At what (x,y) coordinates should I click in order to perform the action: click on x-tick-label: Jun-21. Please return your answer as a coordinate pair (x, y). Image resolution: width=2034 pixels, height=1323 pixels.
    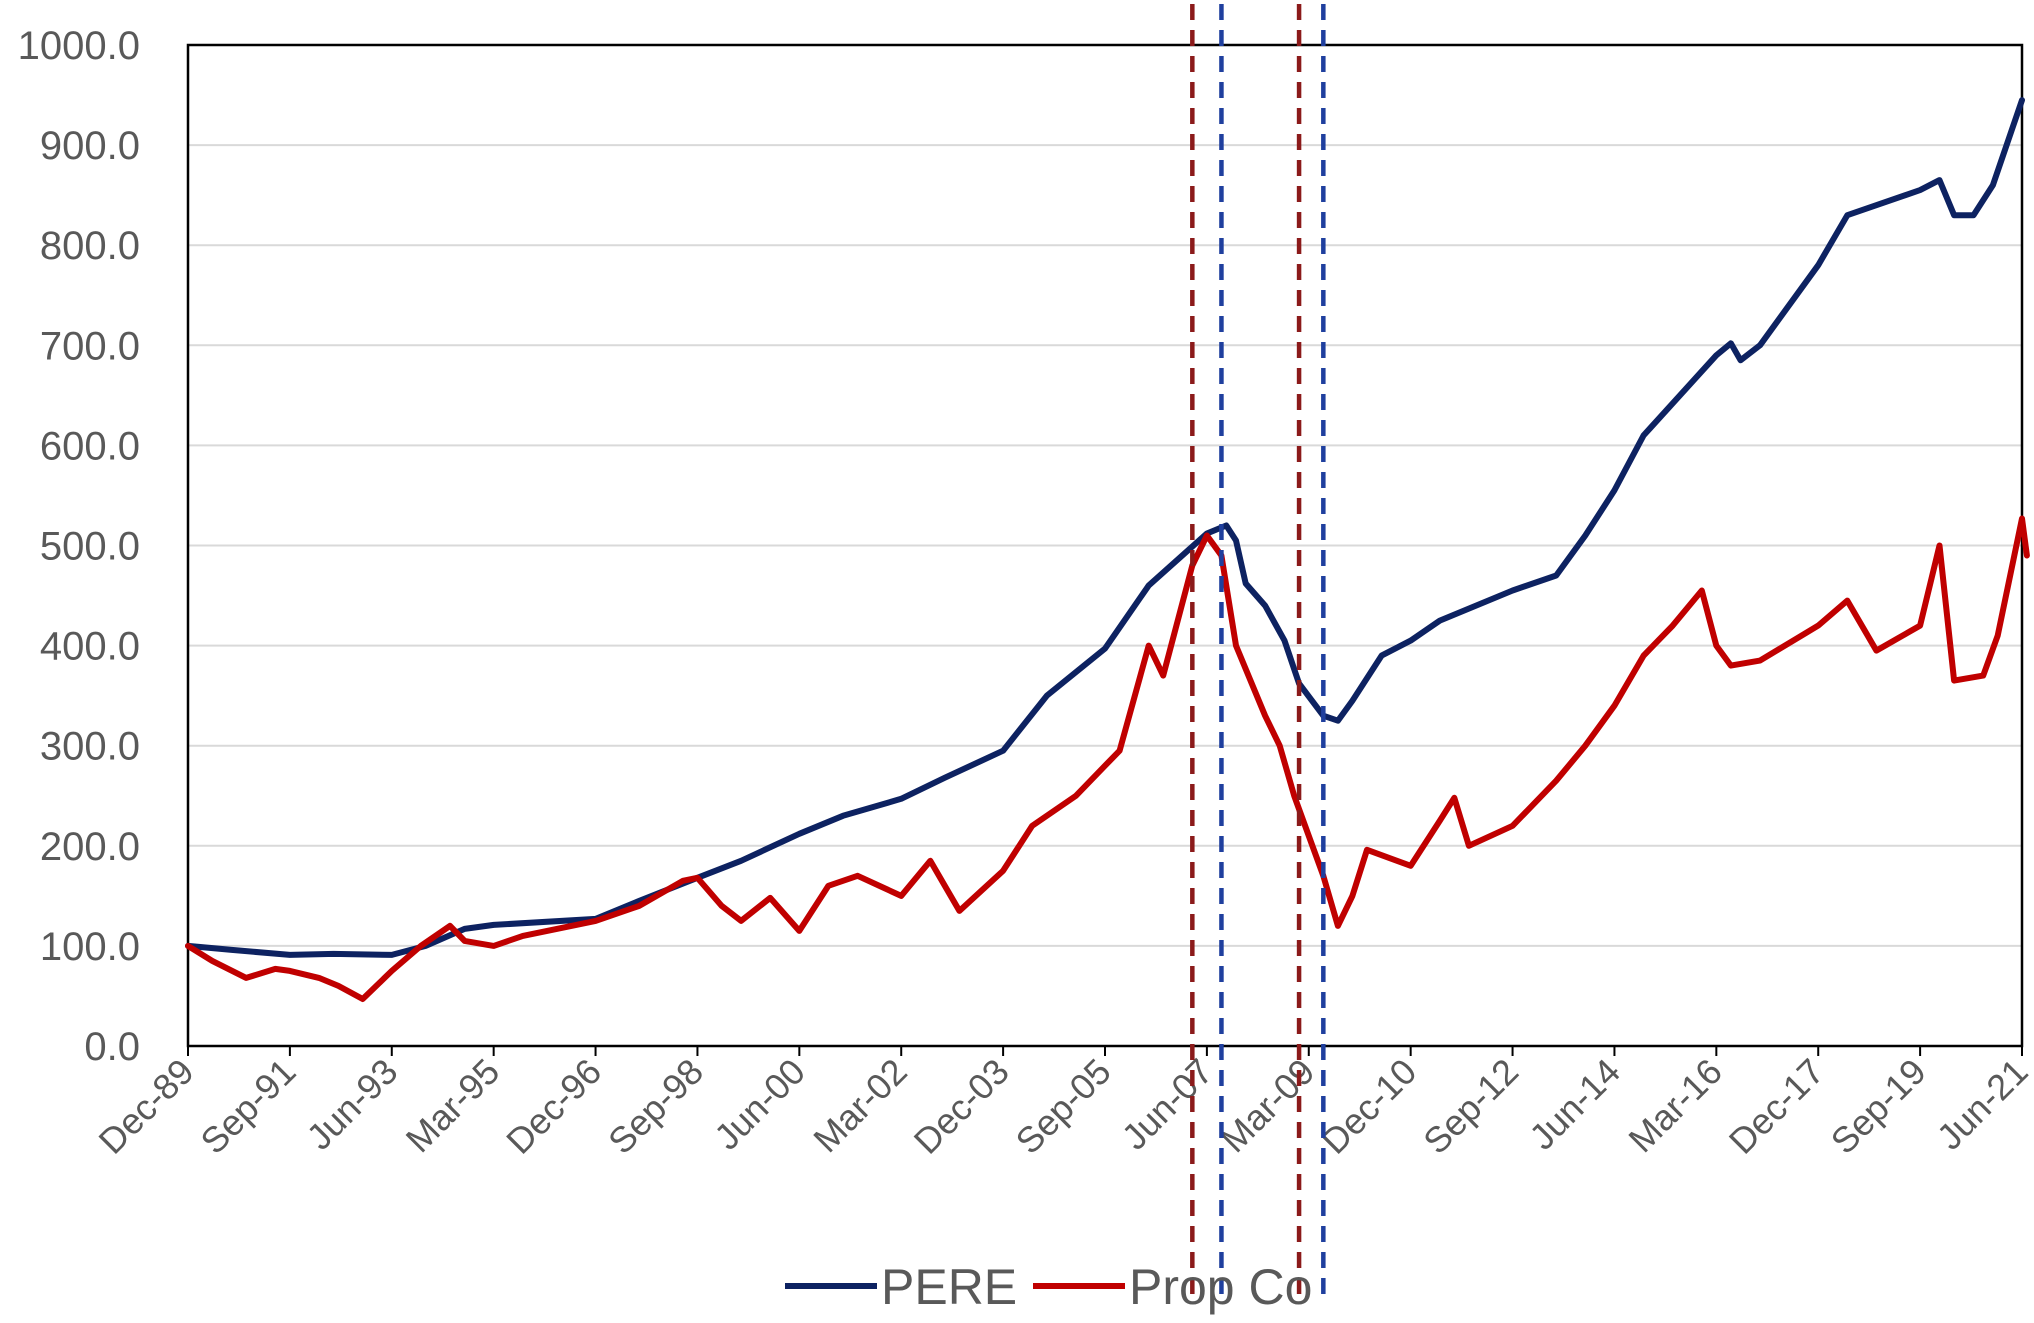
    Looking at the image, I should click on (1981, 1104).